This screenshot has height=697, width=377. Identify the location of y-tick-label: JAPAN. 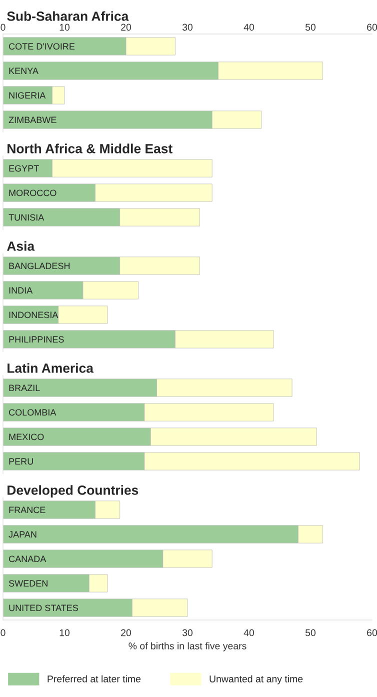
(22, 534).